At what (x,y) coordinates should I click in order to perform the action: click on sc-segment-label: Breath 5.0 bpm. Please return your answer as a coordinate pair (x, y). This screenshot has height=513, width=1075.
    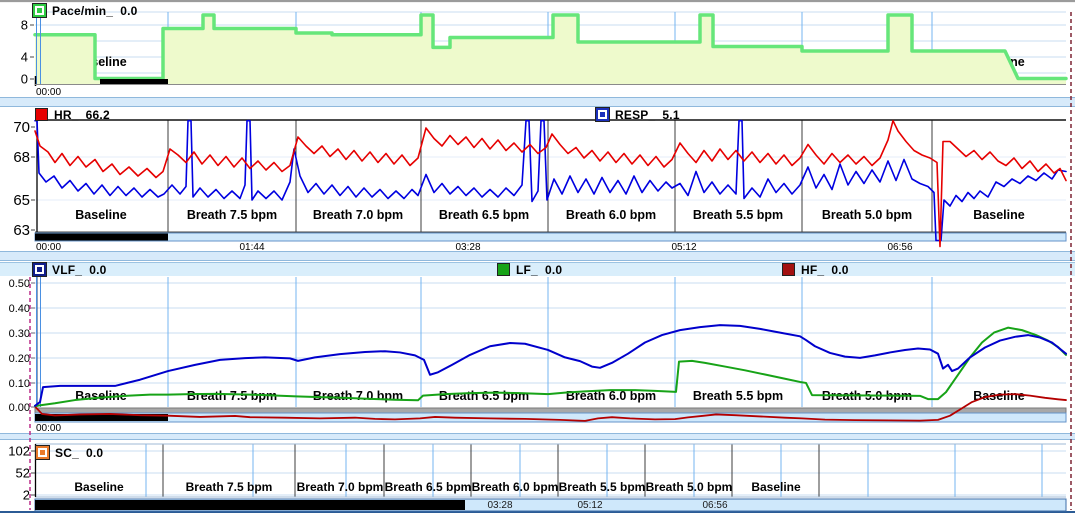
    Looking at the image, I should click on (689, 487).